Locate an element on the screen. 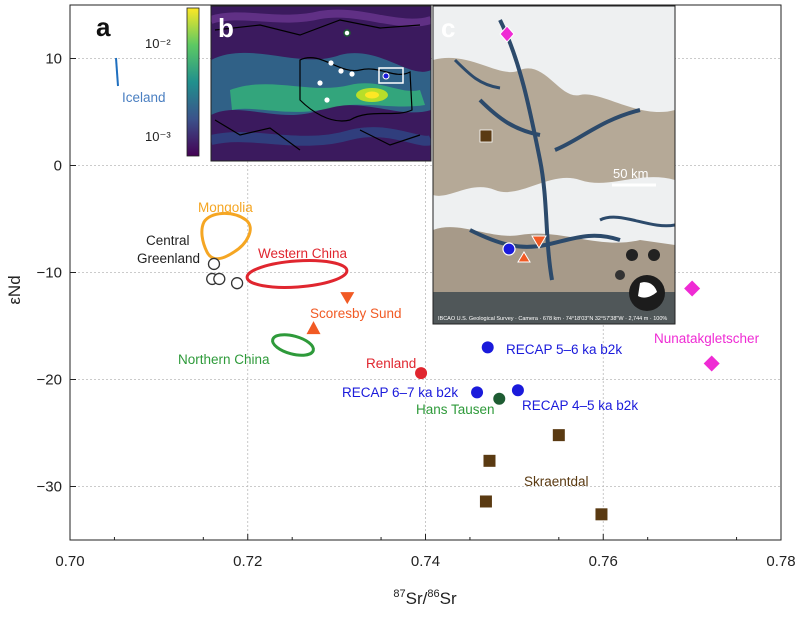 The image size is (800, 619). label-central-greenland-1: Central is located at coordinates (168, 240).